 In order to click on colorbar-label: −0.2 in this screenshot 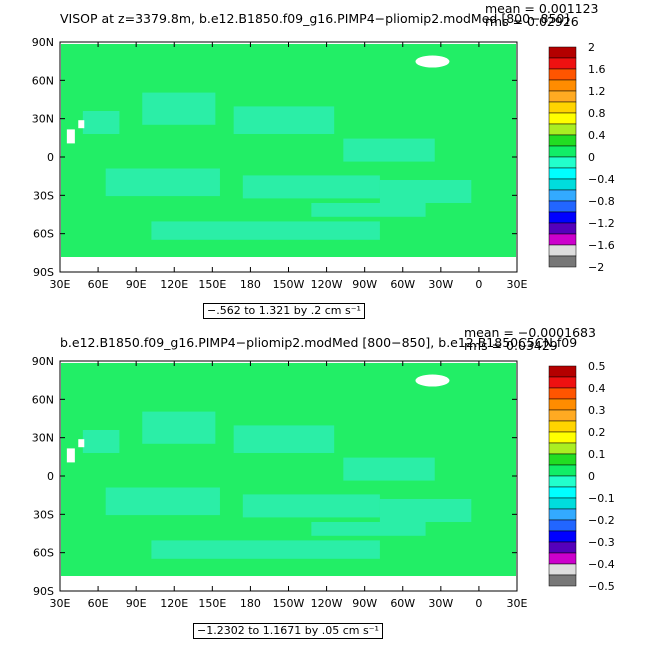, I will do `click(601, 520)`.